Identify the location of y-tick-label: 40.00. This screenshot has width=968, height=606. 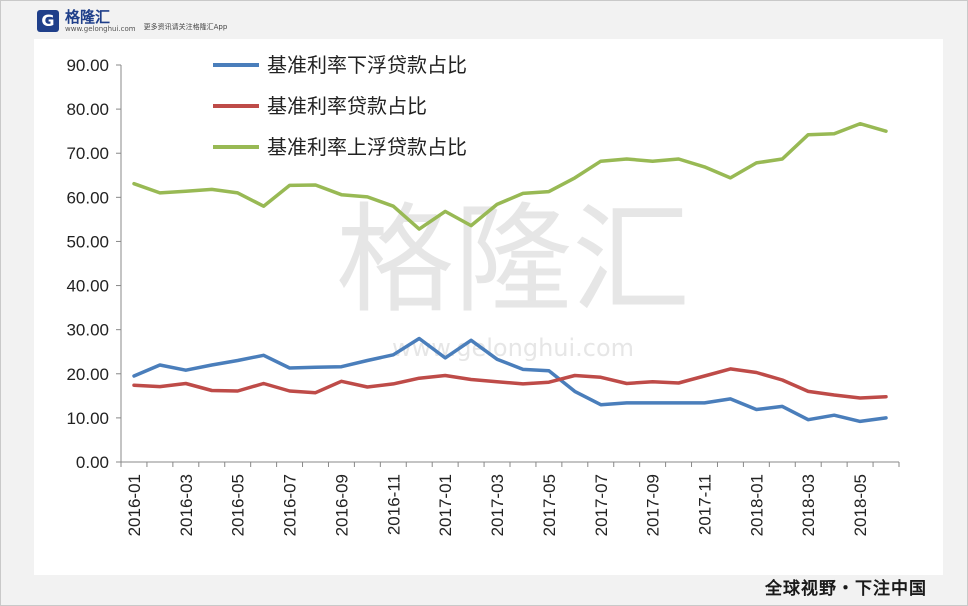
(87, 286).